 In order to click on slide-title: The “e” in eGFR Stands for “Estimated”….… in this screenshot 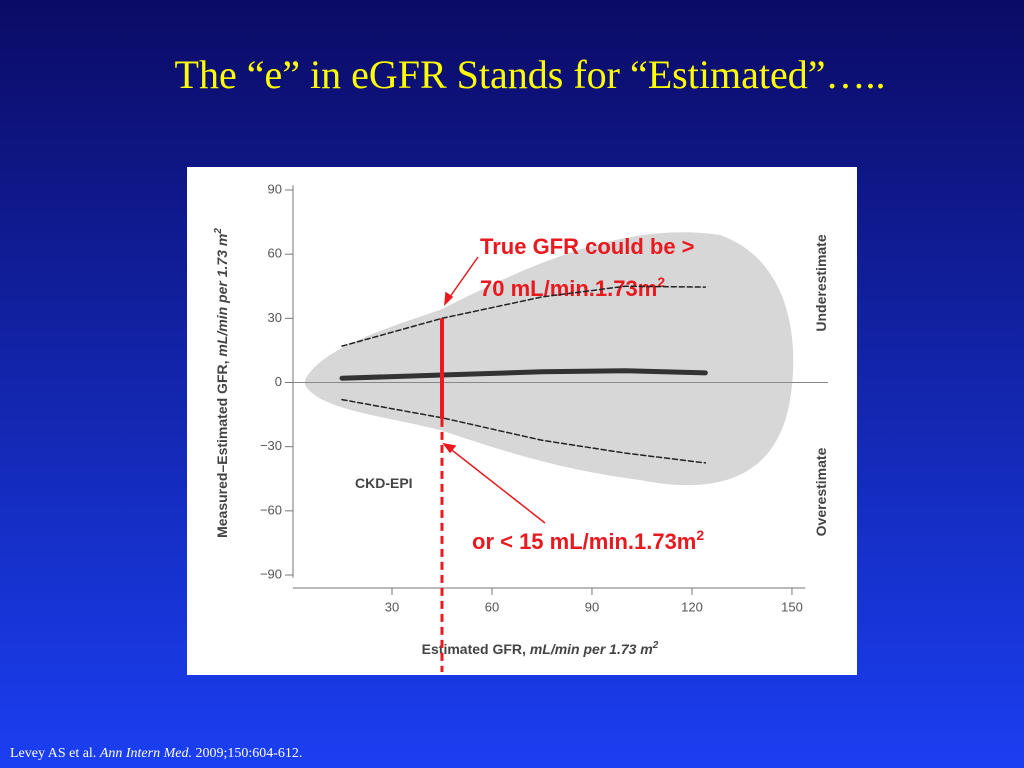, I will do `click(530, 74)`.